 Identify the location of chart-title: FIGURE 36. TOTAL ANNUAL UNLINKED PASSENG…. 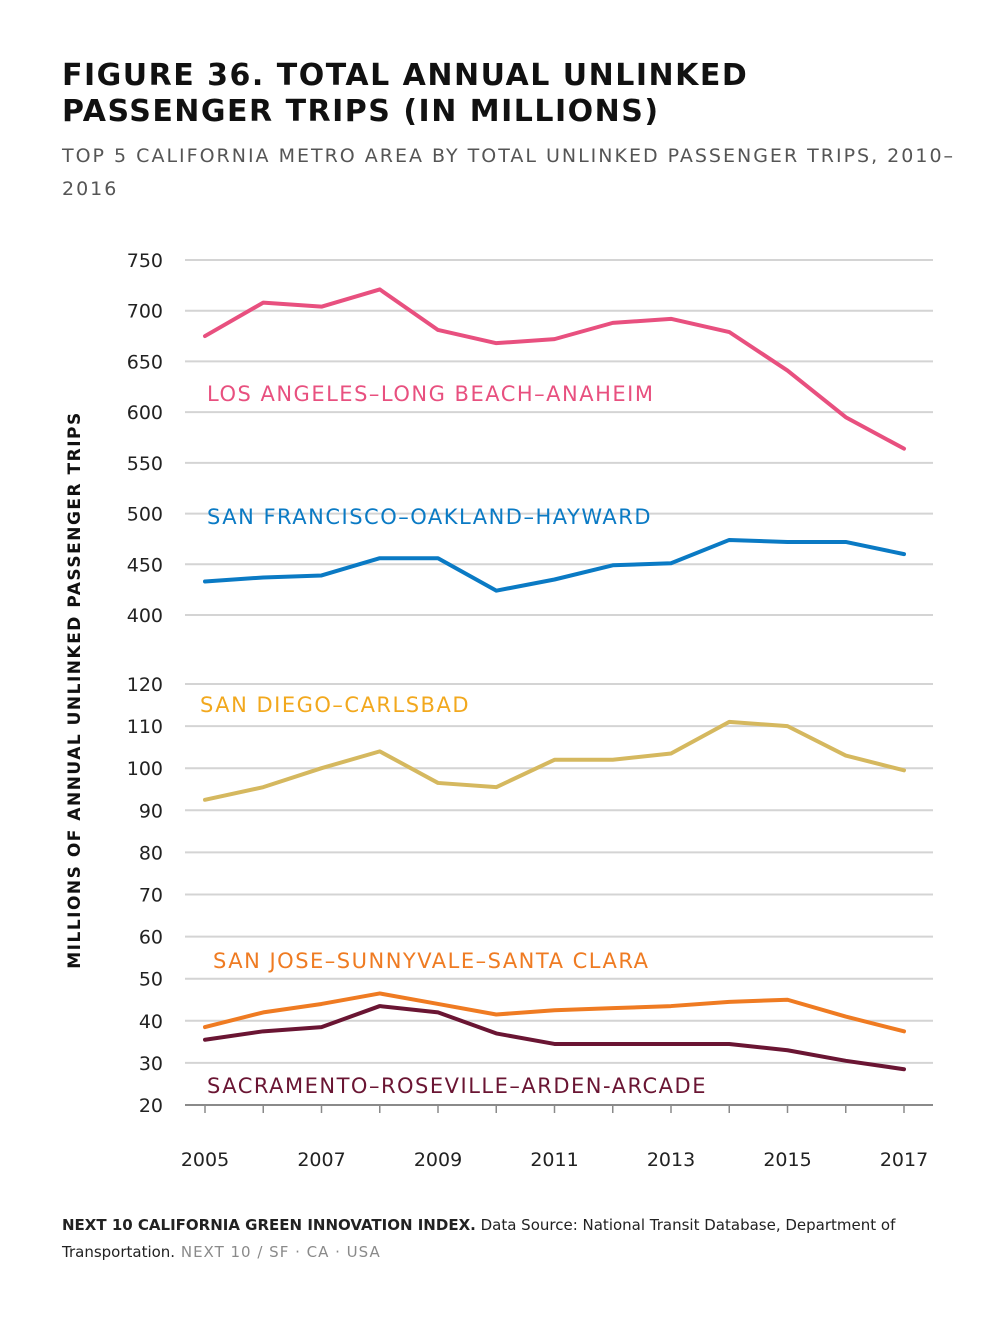
(405, 93).